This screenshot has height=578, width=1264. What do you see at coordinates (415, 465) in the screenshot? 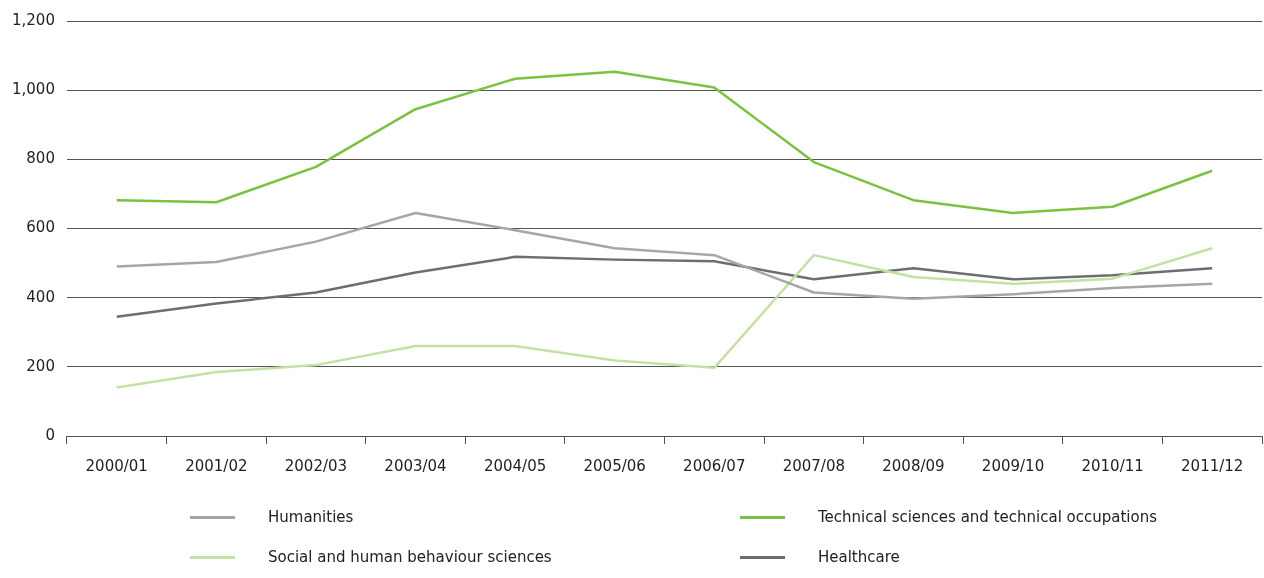
I see `x-tick-label: 2003/04` at bounding box center [415, 465].